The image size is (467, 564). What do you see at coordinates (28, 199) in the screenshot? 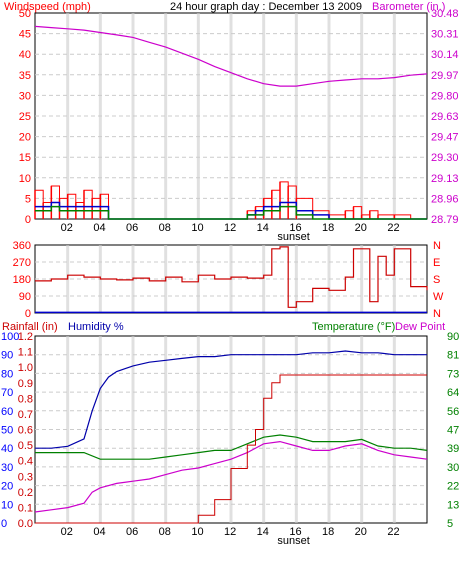
I see `p1-ytick-label: 5` at bounding box center [28, 199].